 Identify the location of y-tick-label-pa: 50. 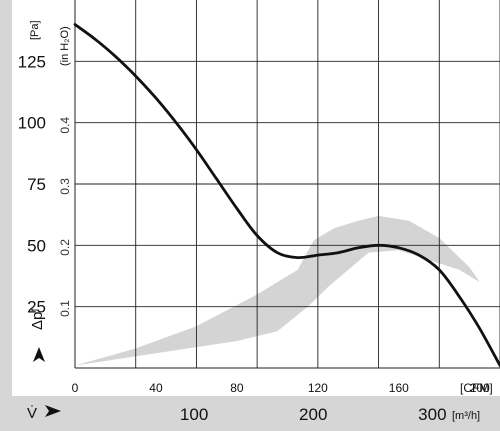
(36, 245).